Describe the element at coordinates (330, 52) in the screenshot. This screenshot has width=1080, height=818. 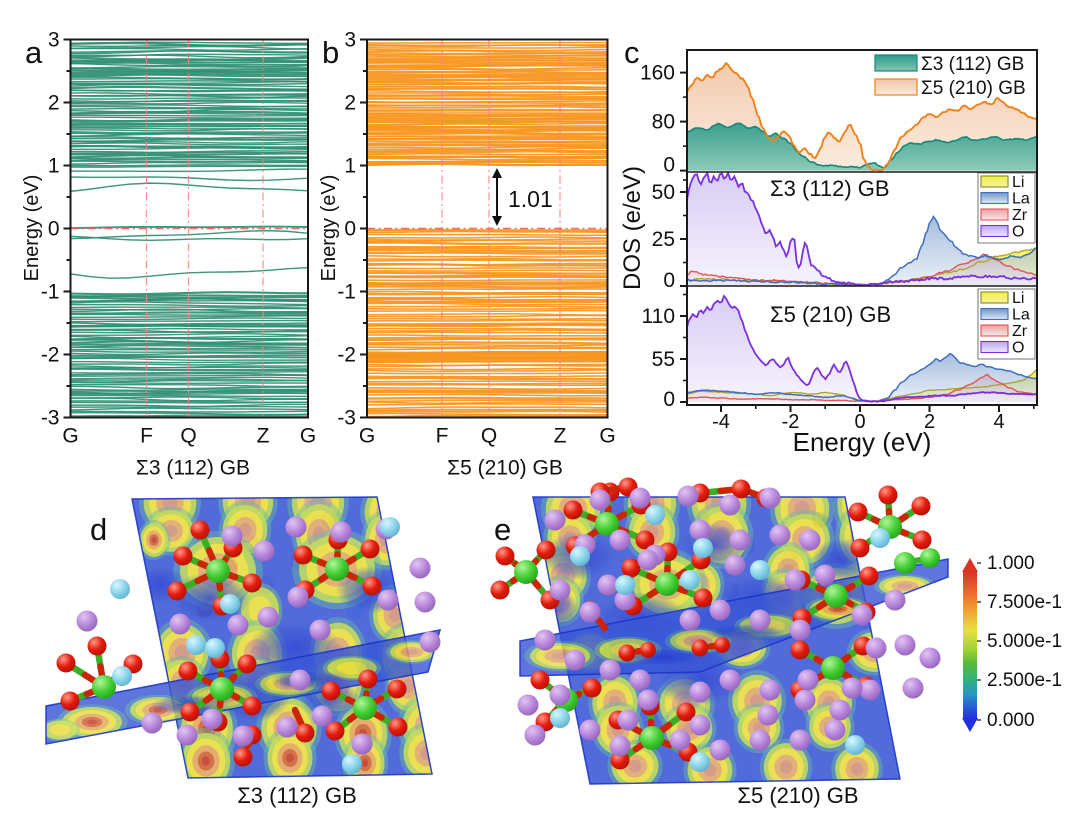
I see `svg-text: b` at that location.